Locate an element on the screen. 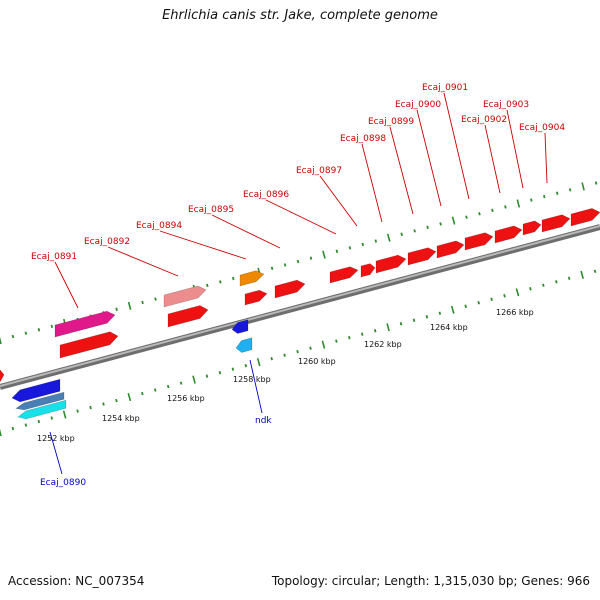 The height and width of the screenshot is (600, 600). scale-label-1254: 1254 kbp is located at coordinates (121, 418).